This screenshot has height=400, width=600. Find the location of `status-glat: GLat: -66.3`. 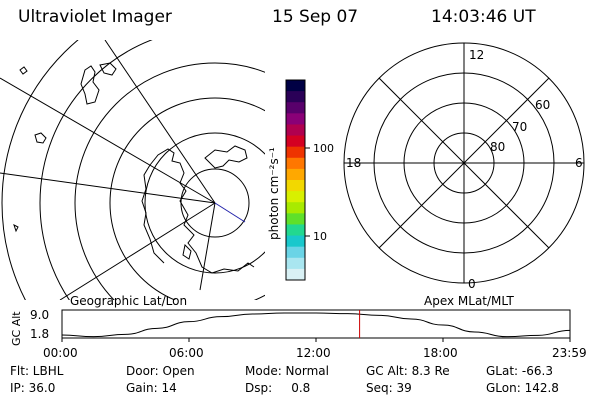

status-glat: GLat: -66.3 is located at coordinates (519, 371).